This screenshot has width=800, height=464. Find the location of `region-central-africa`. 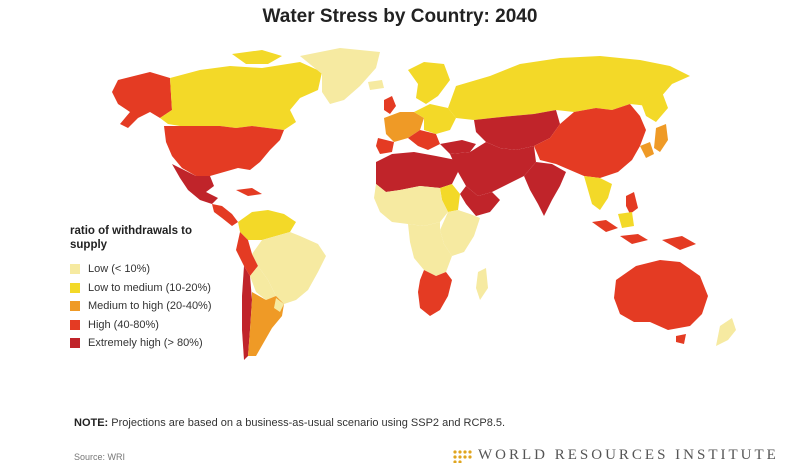

region-central-africa is located at coordinates (430, 249).